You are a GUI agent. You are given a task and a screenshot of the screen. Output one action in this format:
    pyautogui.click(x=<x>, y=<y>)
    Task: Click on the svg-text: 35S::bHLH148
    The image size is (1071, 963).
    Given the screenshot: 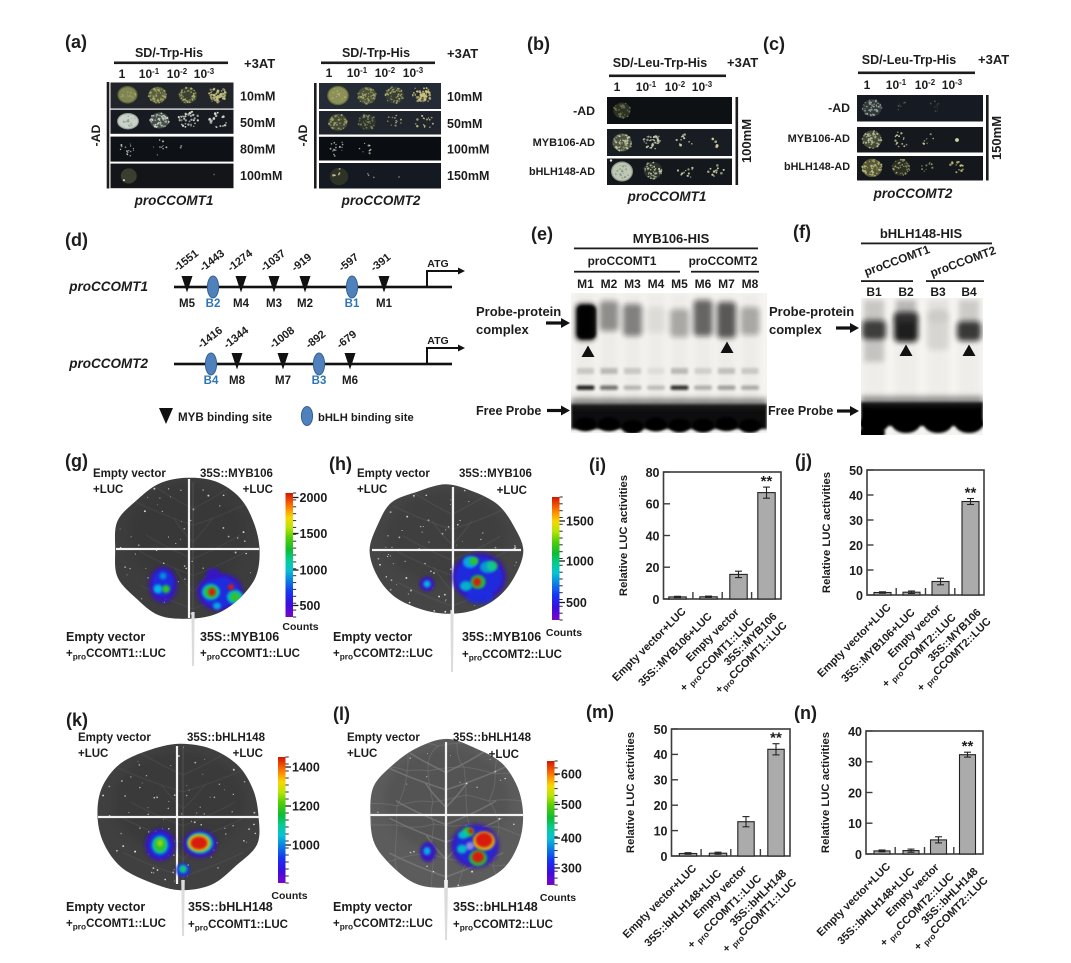 What is the action you would take?
    pyautogui.click(x=226, y=738)
    